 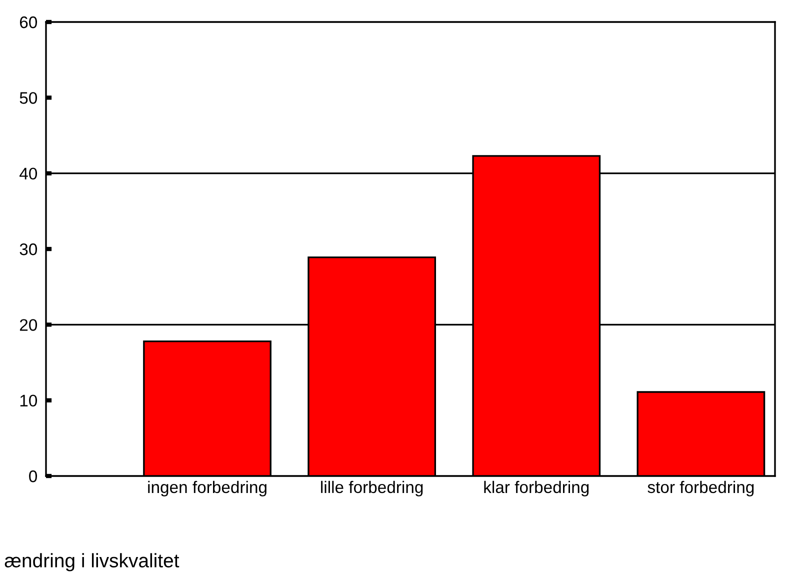 What do you see at coordinates (29, 249) in the screenshot?
I see `y-tick-label: 30` at bounding box center [29, 249].